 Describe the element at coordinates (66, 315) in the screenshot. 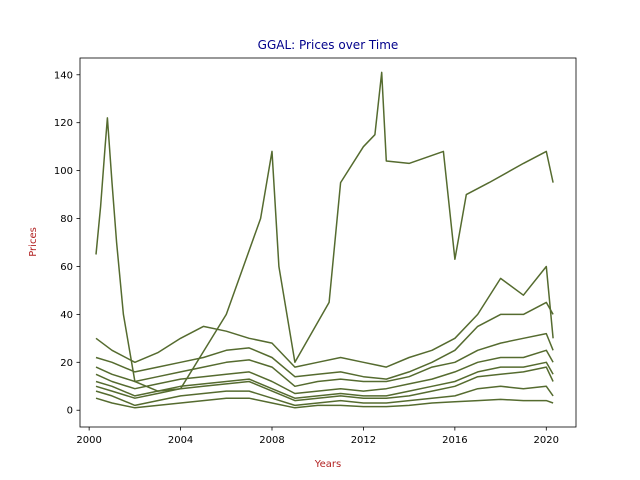

I see `y-tick-label: 40` at that location.